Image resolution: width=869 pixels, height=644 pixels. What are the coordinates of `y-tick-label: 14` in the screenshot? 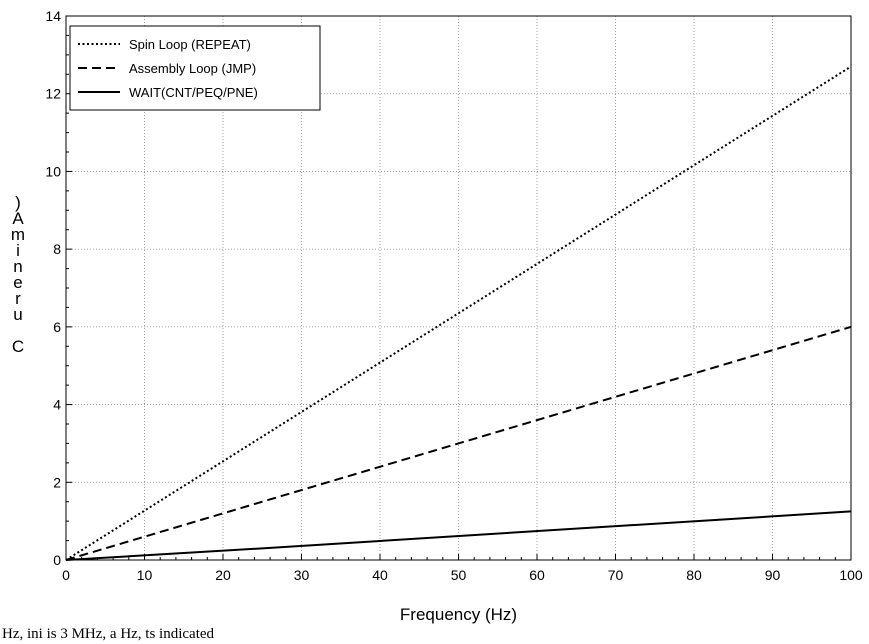 It's located at (53, 16).